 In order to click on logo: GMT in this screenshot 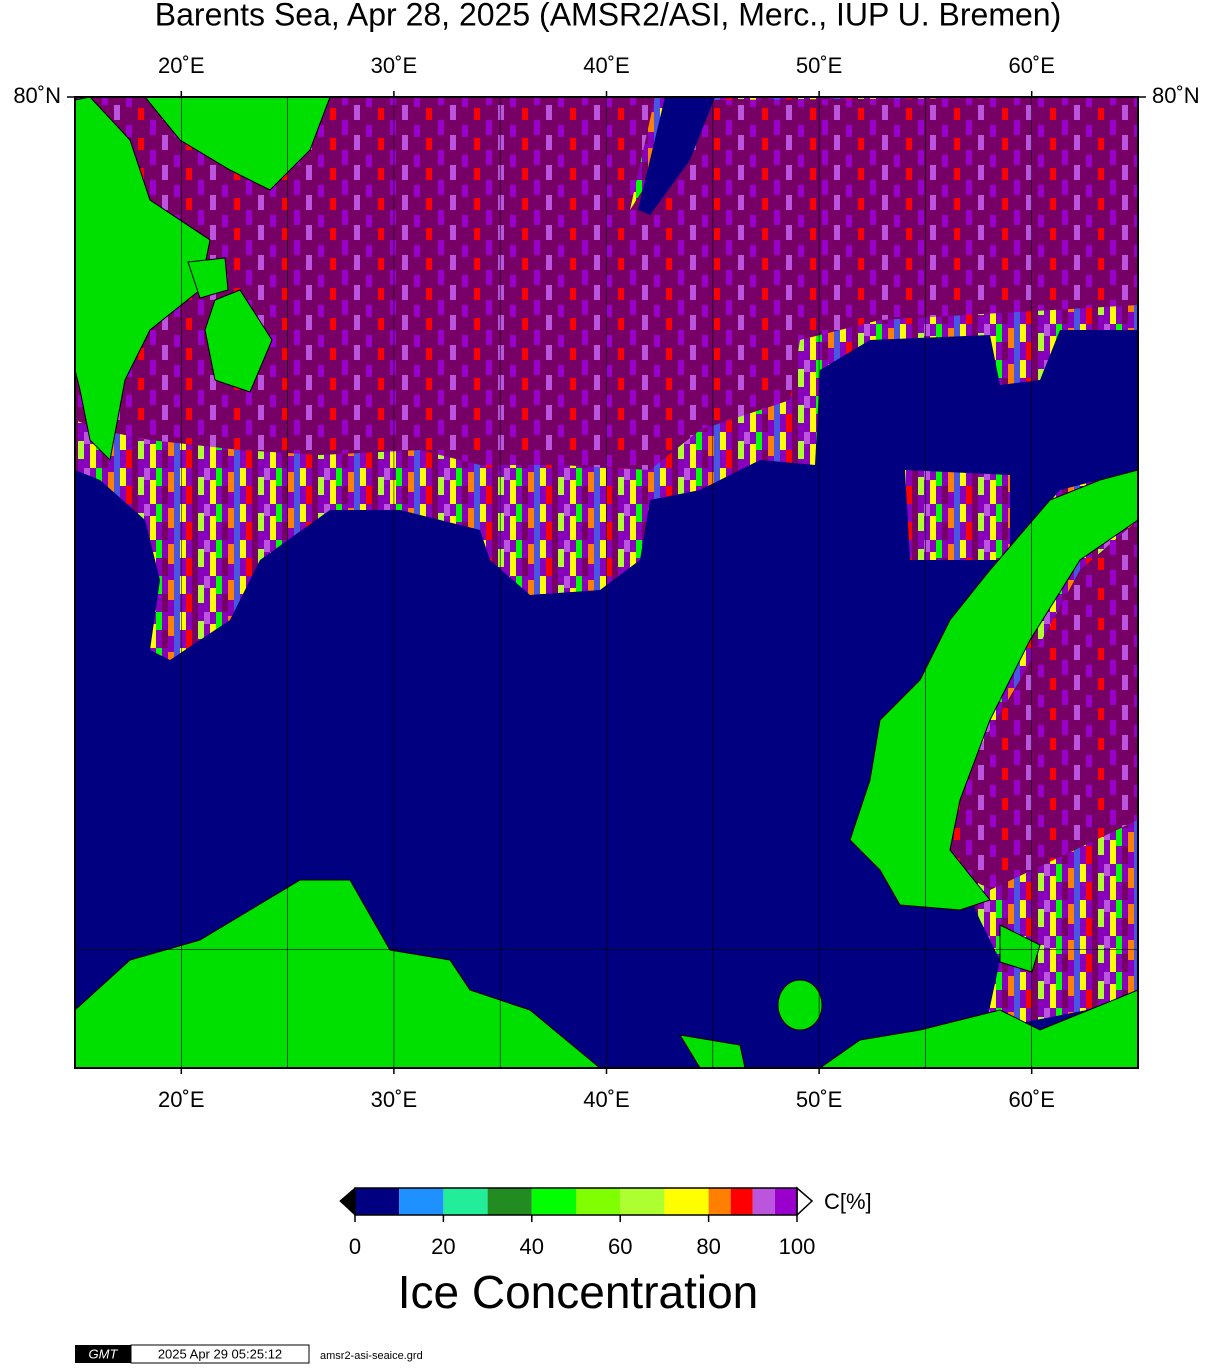, I will do `click(104, 1353)`.